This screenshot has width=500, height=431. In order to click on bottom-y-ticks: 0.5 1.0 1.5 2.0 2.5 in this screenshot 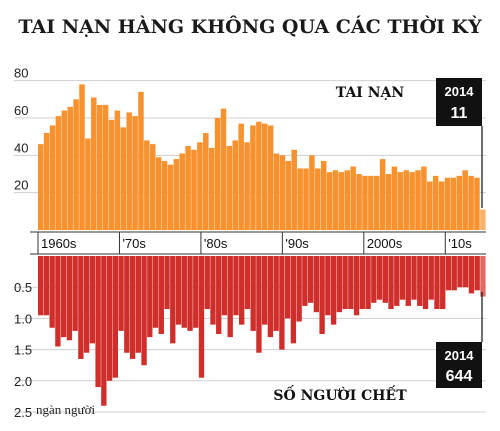, I will do `click(23, 350)`.